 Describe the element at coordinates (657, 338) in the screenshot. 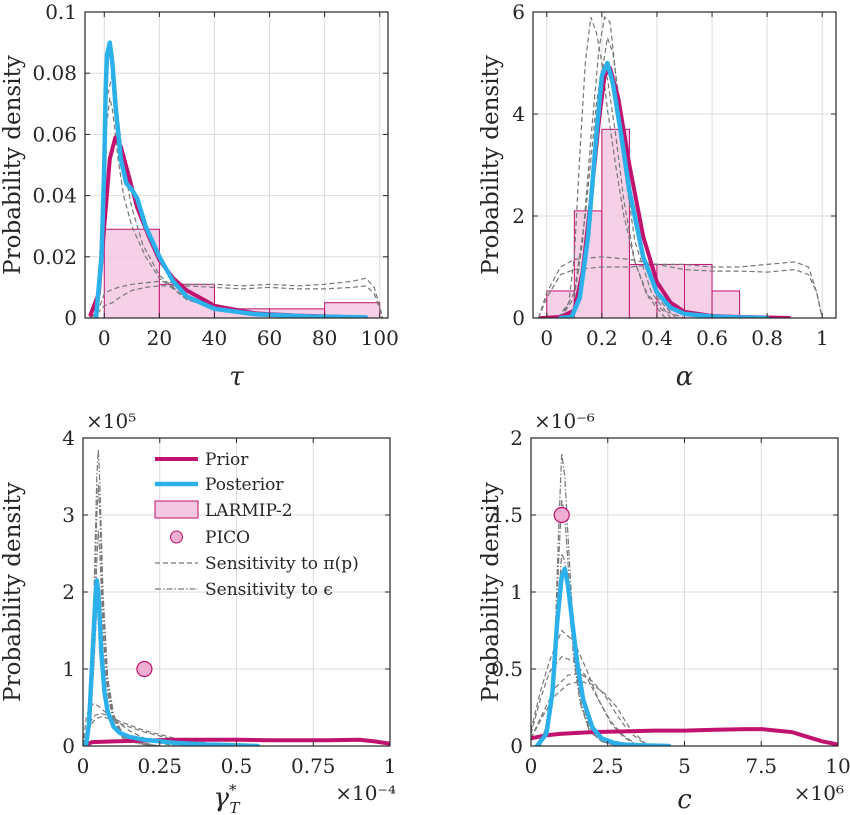

I see `x-tick-label: 0.4` at that location.